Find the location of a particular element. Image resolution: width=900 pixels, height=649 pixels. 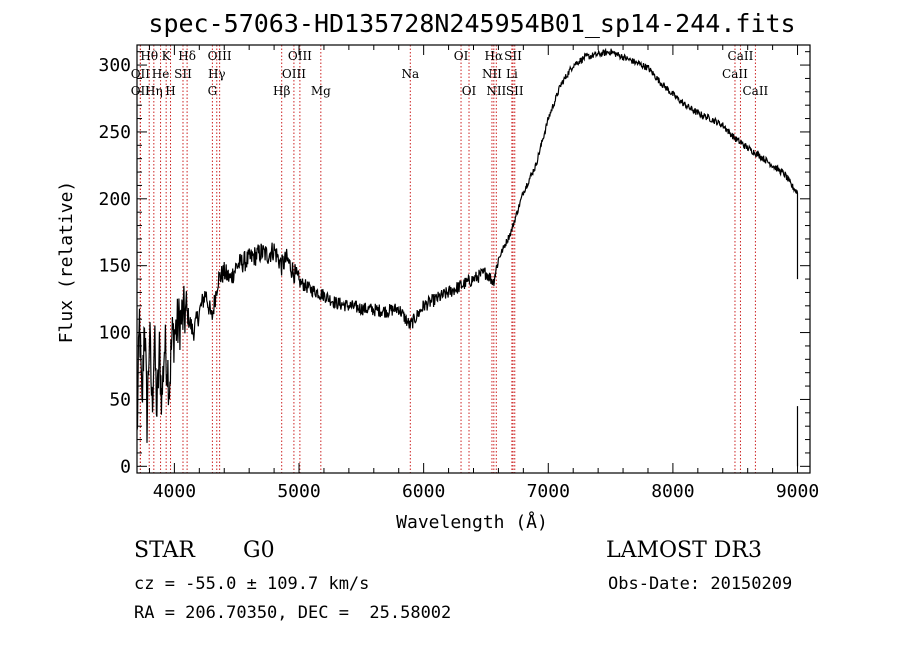

survey-name: LAMOST DR3 is located at coordinates (684, 550).